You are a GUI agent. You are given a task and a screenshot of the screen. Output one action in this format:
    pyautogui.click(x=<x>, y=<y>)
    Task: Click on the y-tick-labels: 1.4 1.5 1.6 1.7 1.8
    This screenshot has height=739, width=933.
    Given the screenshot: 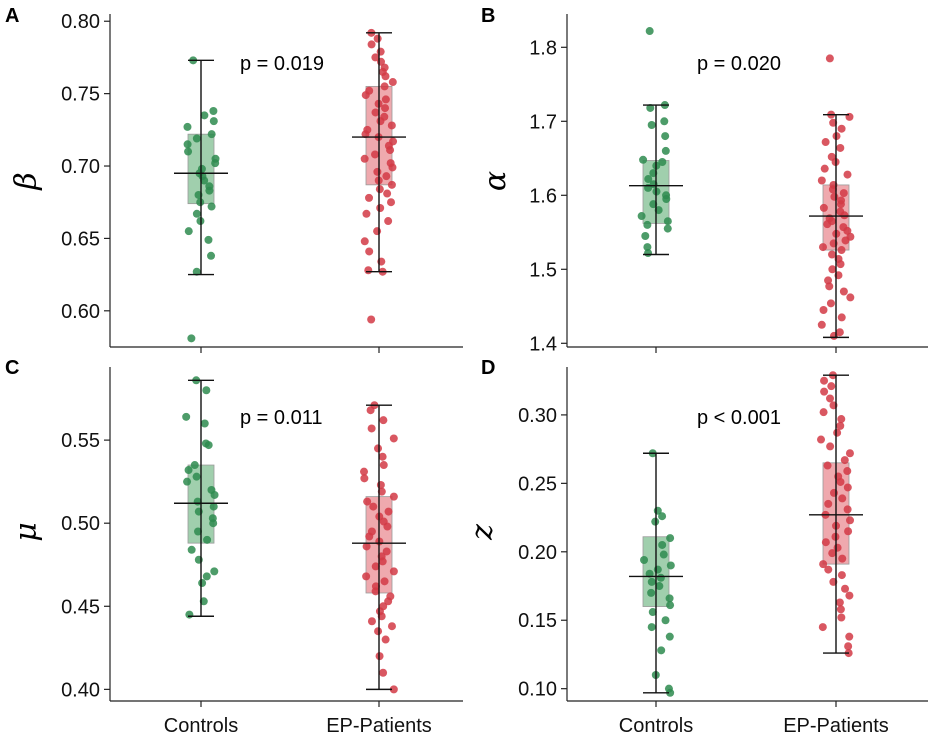 What is the action you would take?
    pyautogui.click(x=543, y=196)
    